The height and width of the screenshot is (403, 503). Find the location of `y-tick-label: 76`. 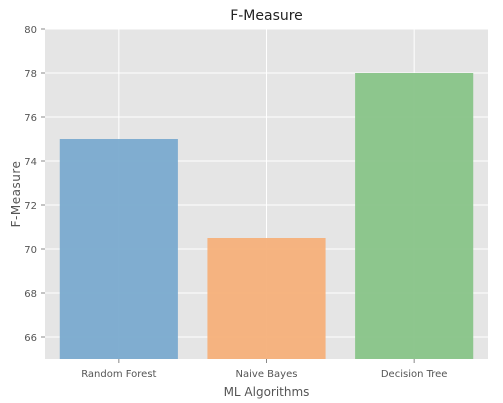

y-tick-label: 76 is located at coordinates (30, 118).